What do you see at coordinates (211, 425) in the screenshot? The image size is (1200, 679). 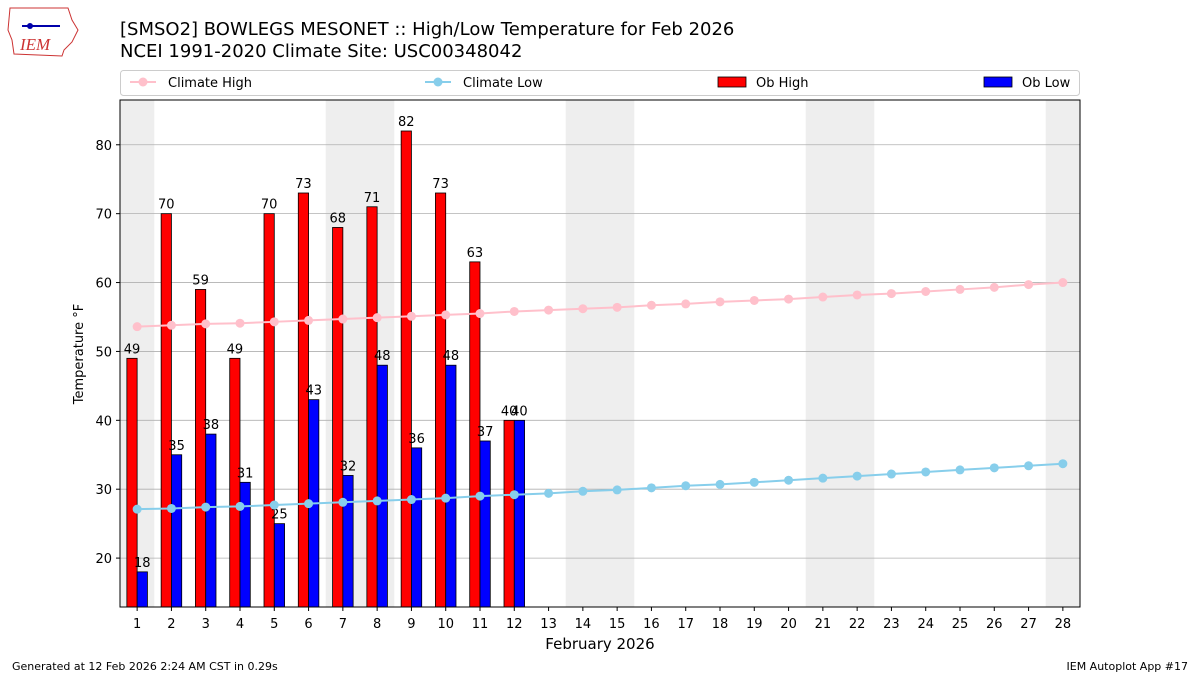 I see `data-label: 38` at bounding box center [211, 425].